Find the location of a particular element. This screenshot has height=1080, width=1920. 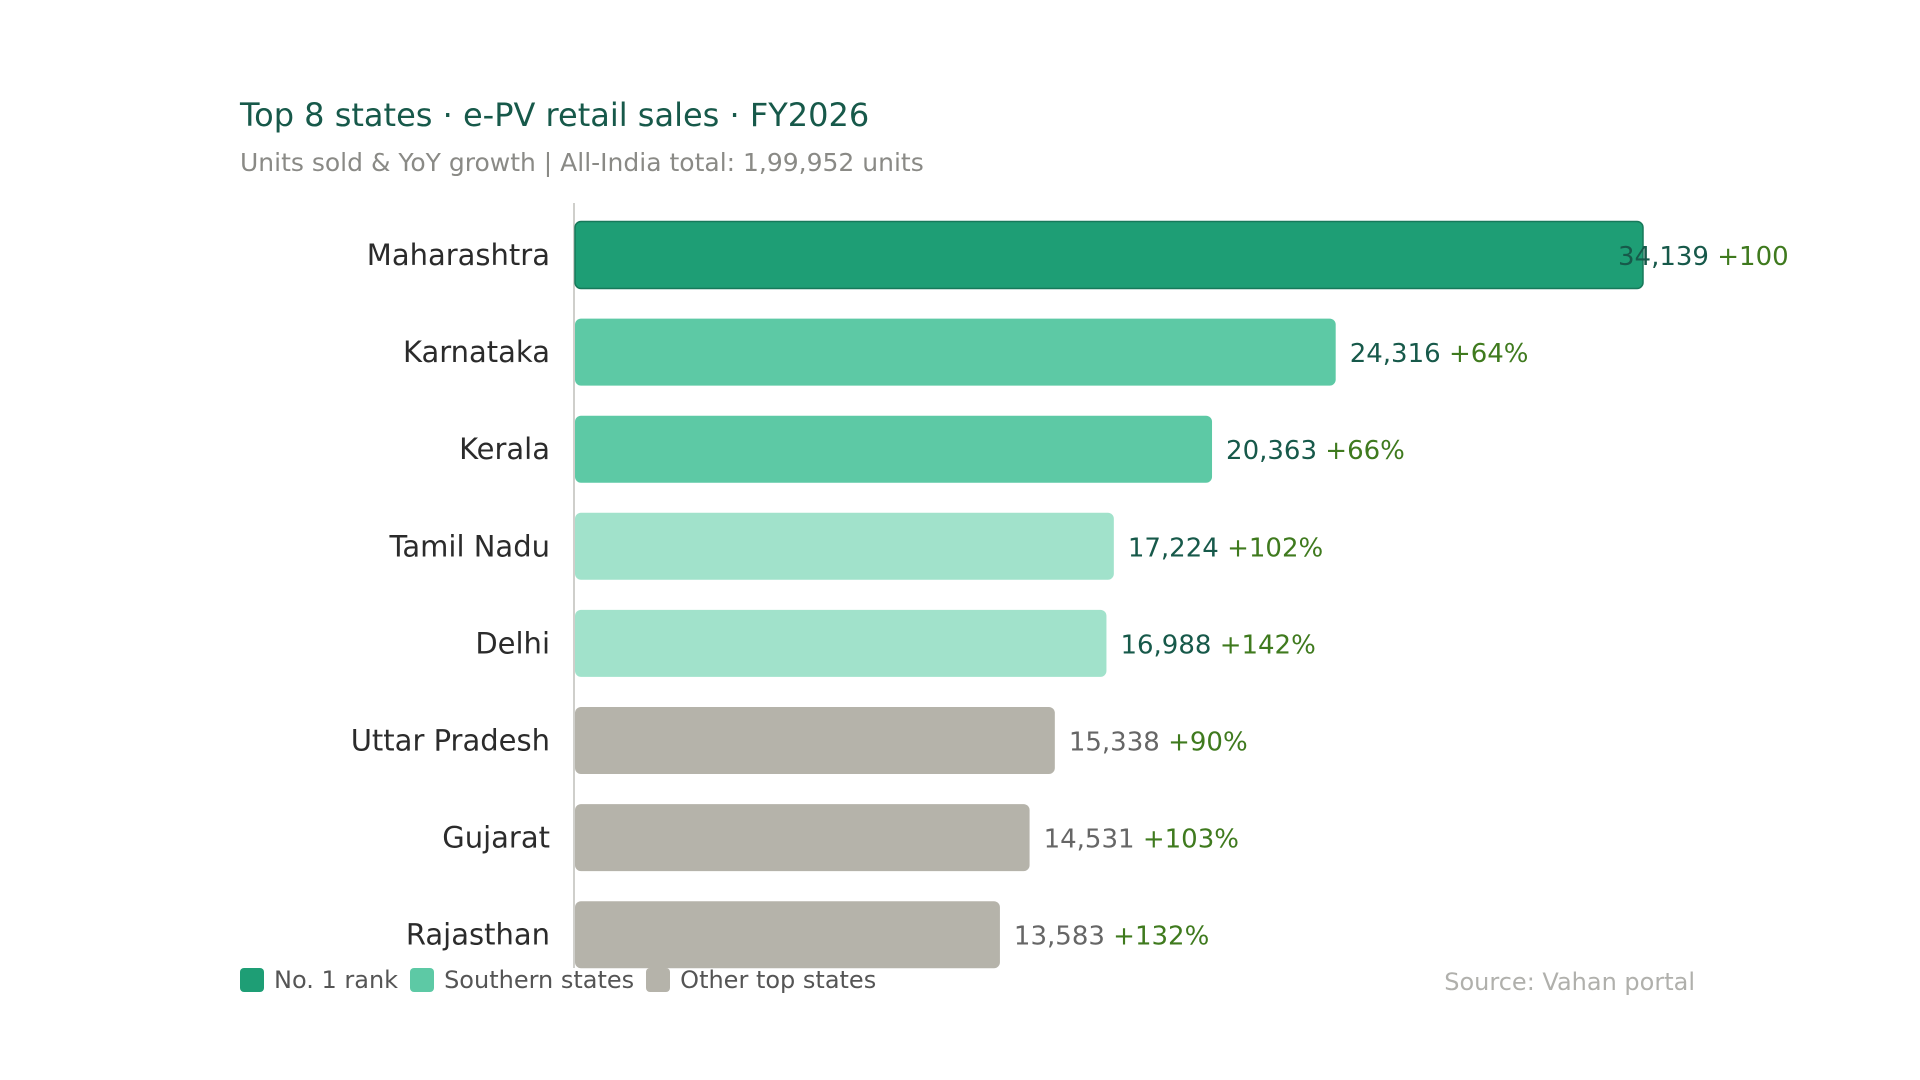

legend-item-southern: Southern states is located at coordinates (522, 980).